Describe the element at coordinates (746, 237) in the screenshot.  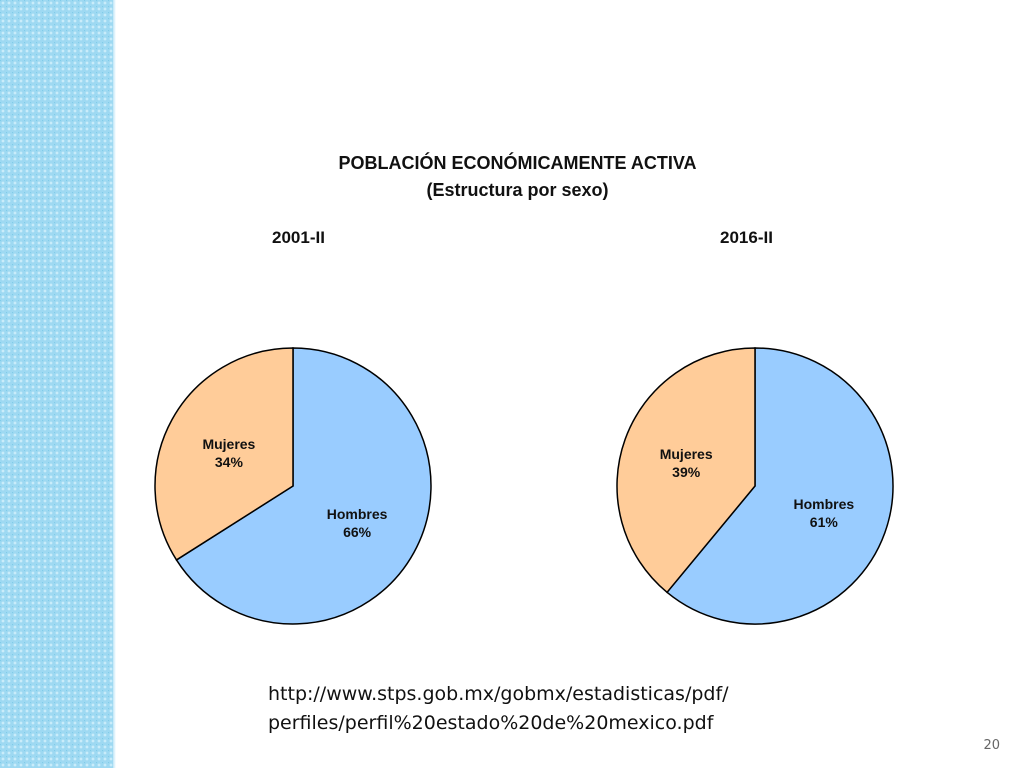
I see `pie-title-2016: 2016-II` at that location.